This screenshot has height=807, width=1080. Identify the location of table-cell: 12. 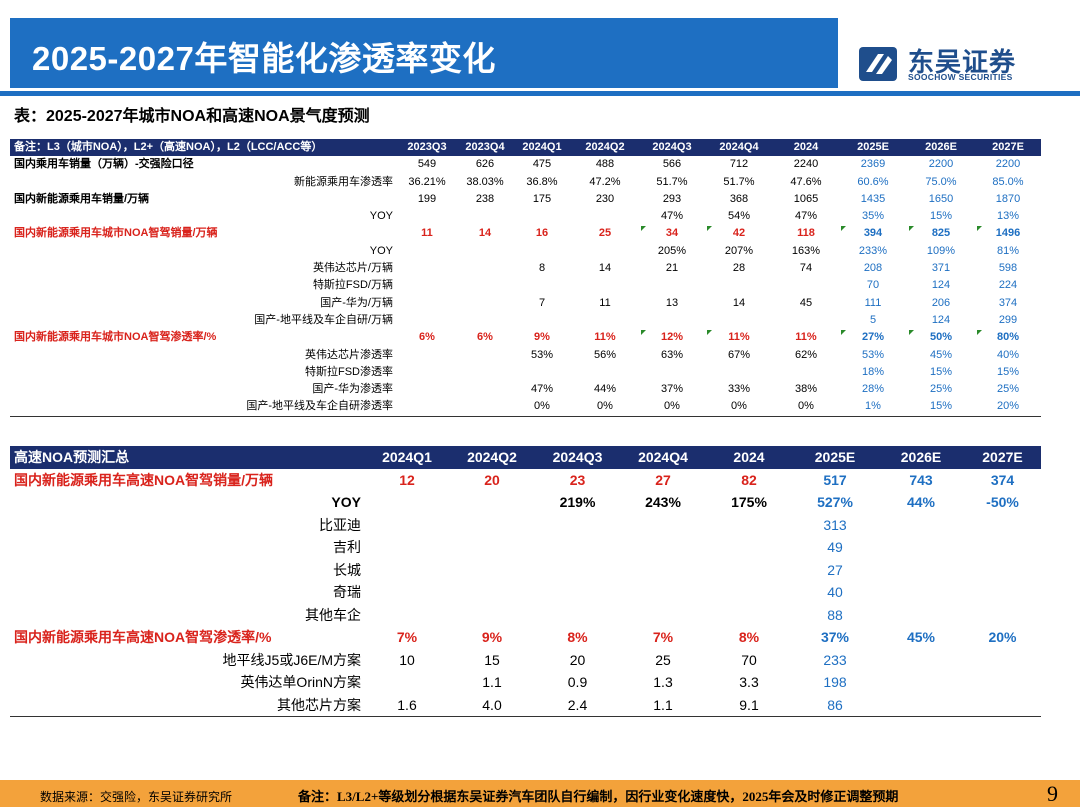
(407, 479).